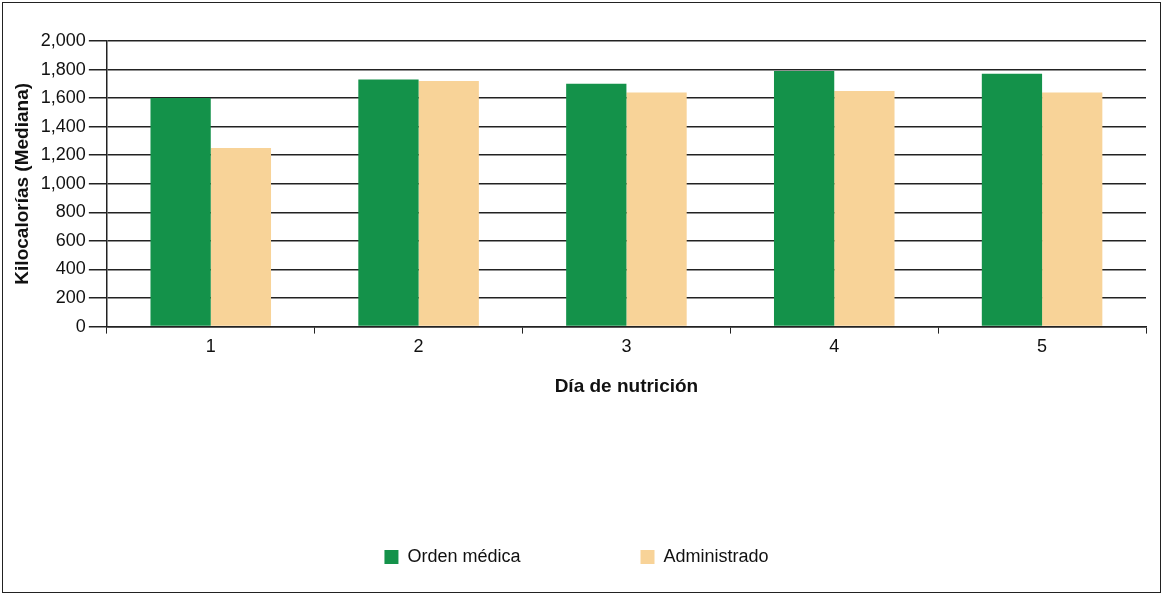 This screenshot has width=1165, height=597. What do you see at coordinates (716, 555) in the screenshot?
I see `legend-label: Administrado` at bounding box center [716, 555].